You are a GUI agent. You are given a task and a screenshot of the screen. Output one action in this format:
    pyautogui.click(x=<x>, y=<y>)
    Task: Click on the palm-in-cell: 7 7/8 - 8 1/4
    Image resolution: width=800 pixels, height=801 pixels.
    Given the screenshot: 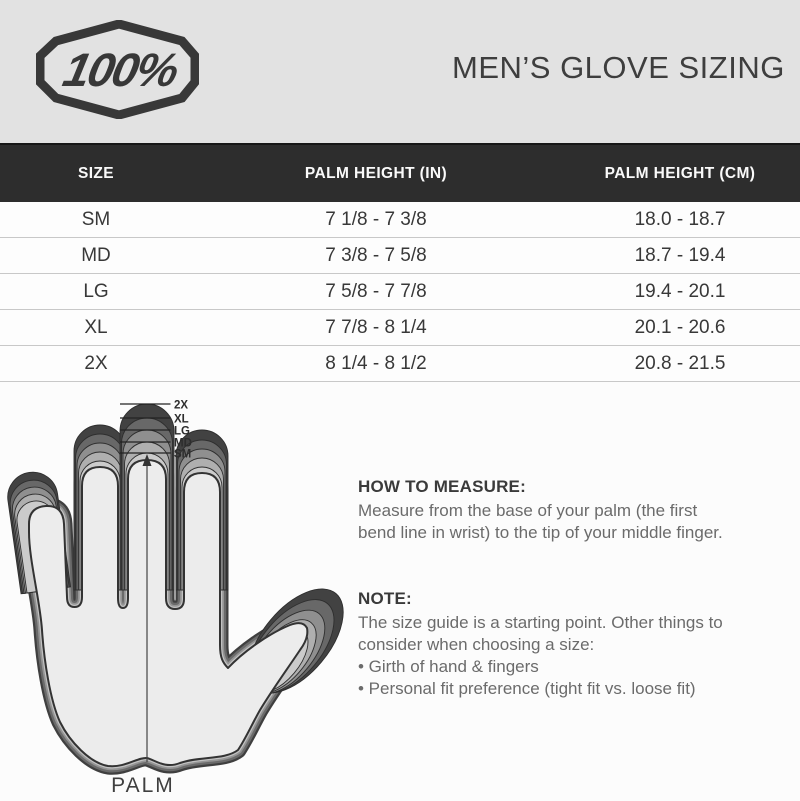 What is the action you would take?
    pyautogui.click(x=376, y=327)
    